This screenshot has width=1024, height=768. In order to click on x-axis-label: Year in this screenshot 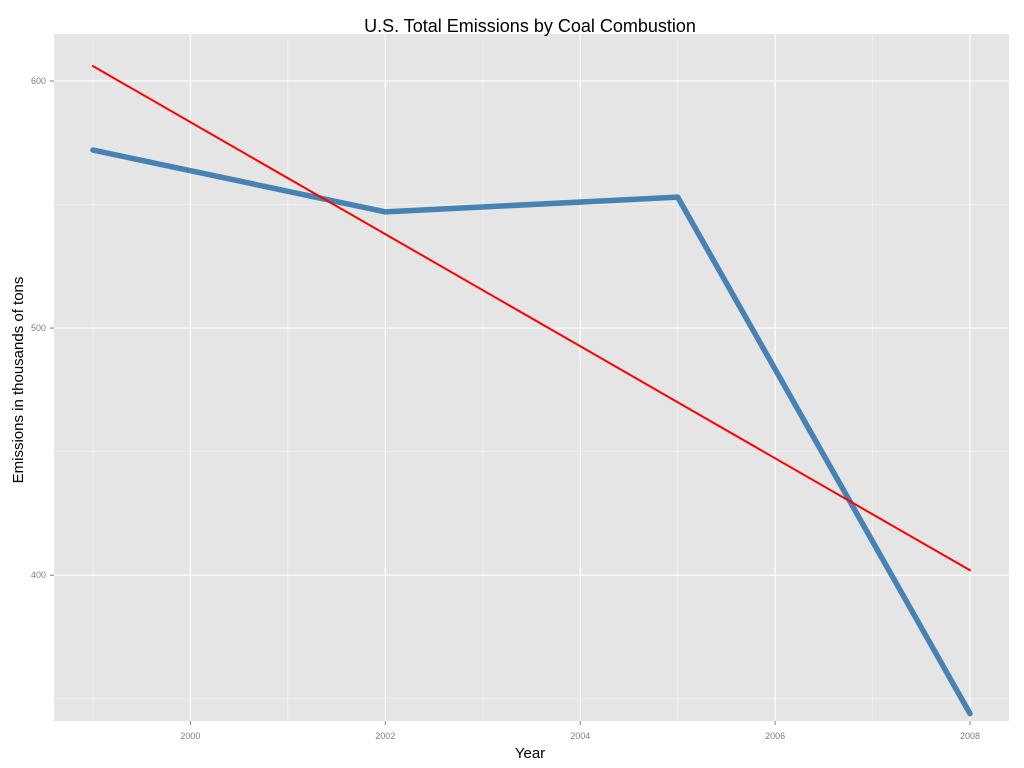, I will do `click(530, 753)`.